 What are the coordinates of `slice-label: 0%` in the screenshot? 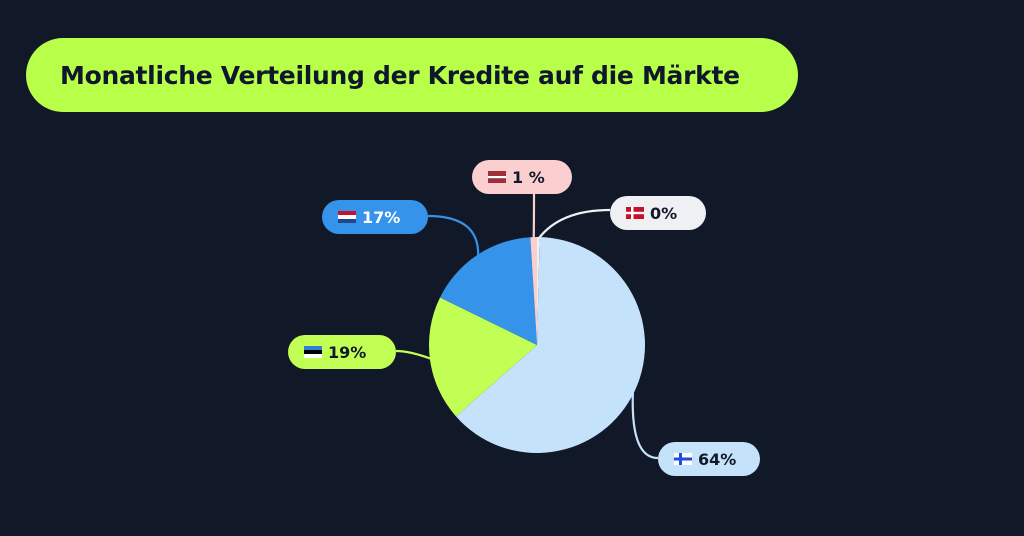 It's located at (658, 213).